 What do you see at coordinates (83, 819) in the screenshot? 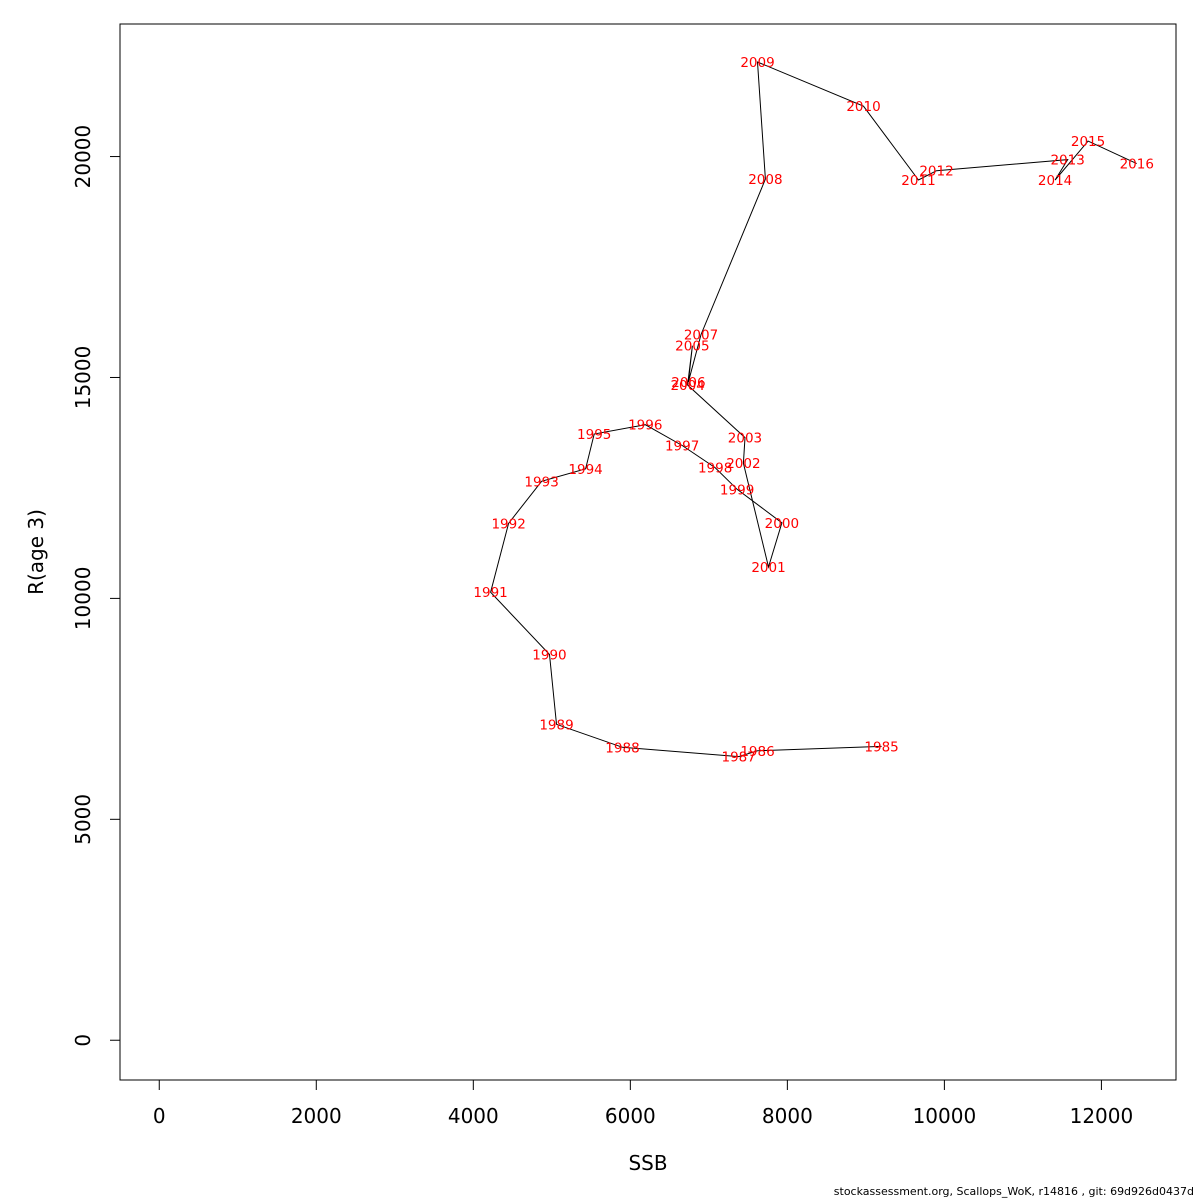
I see `y-tick-label: 5000` at bounding box center [83, 819].